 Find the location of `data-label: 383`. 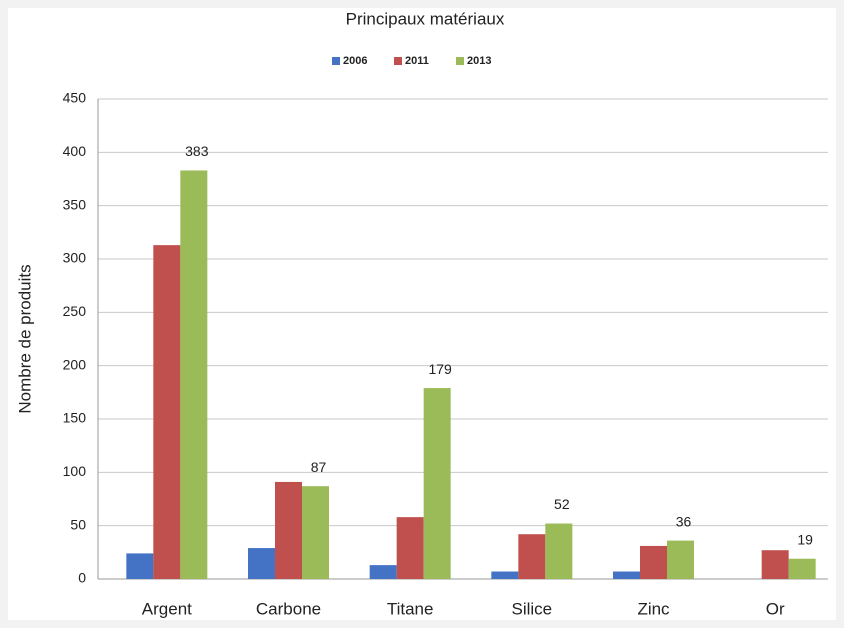

data-label: 383 is located at coordinates (197, 151).